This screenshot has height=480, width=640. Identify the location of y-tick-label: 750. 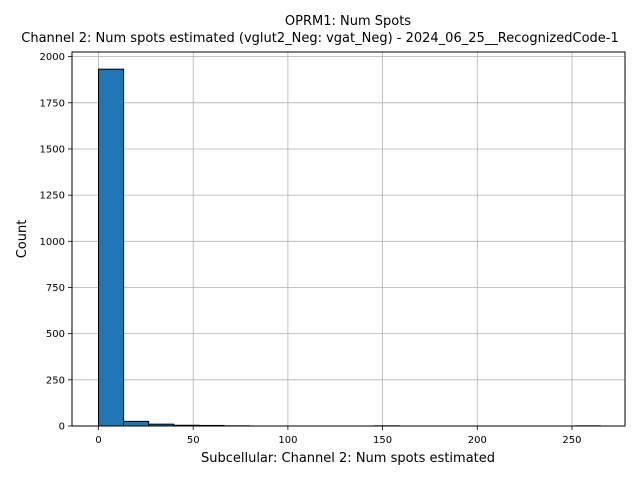
(55, 288).